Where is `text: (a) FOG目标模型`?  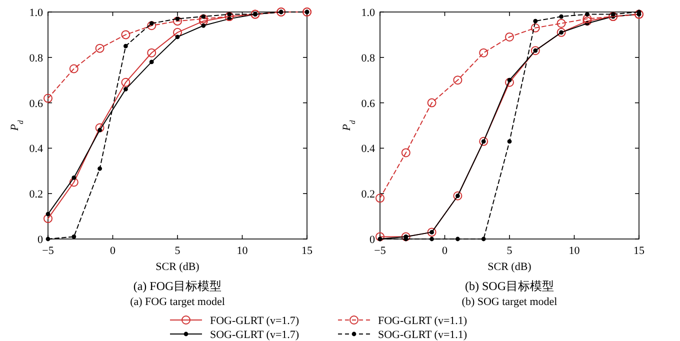
text: (a) FOG目标模型 is located at coordinates (177, 286).